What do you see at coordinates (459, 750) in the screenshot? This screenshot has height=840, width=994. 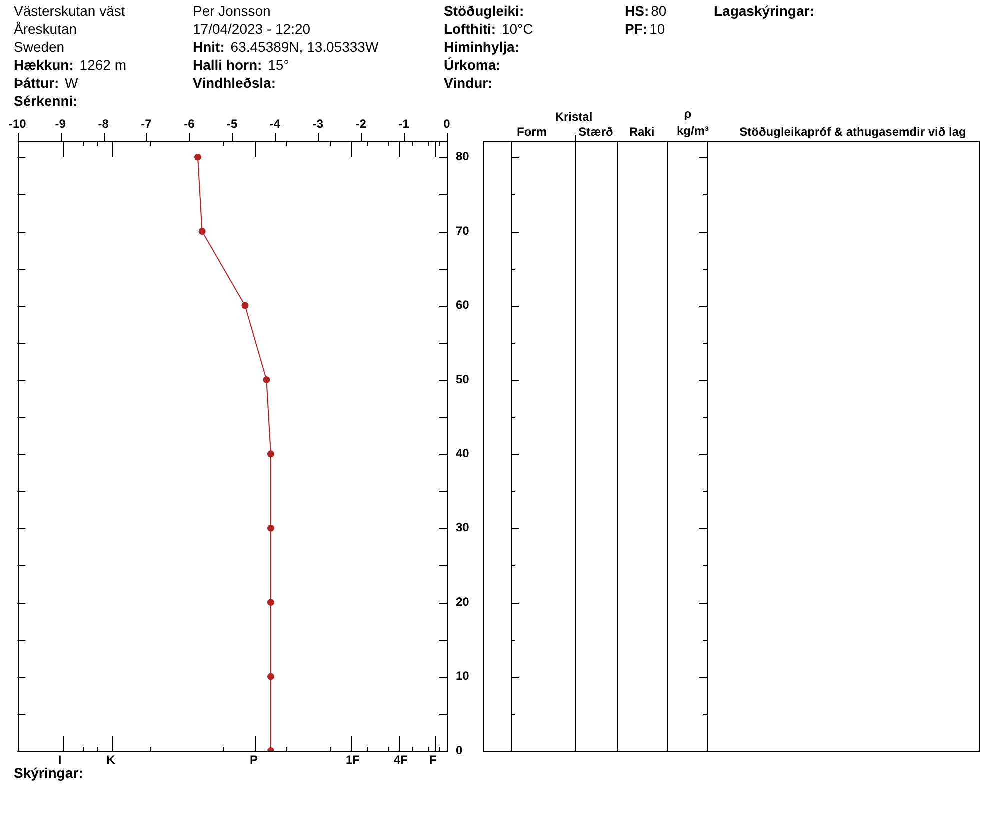 I see `y-tick-label: 0` at bounding box center [459, 750].